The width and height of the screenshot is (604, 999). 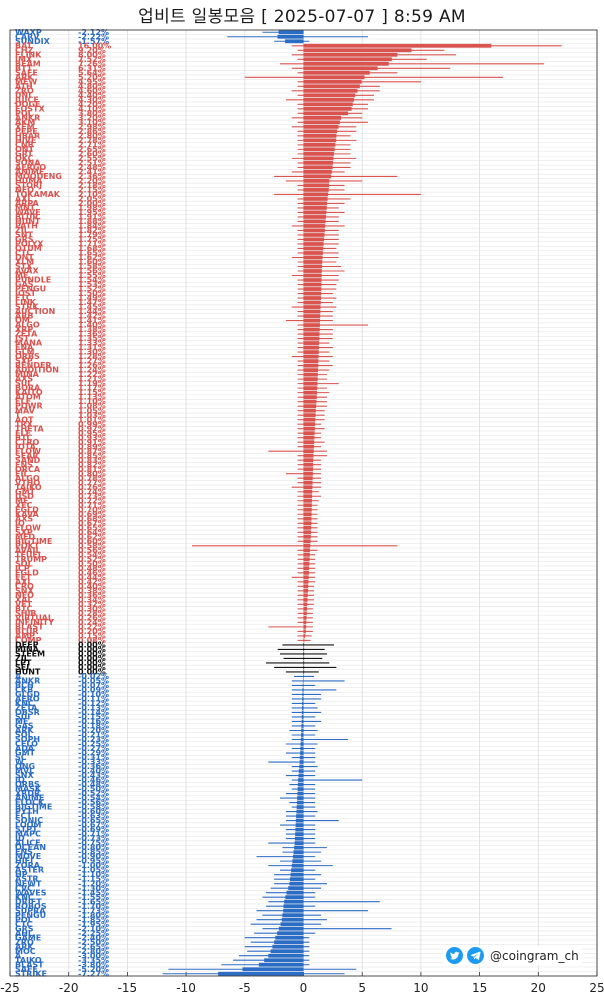 What do you see at coordinates (20, 780) in the screenshot?
I see `bar-label-name: IQ` at bounding box center [20, 780].